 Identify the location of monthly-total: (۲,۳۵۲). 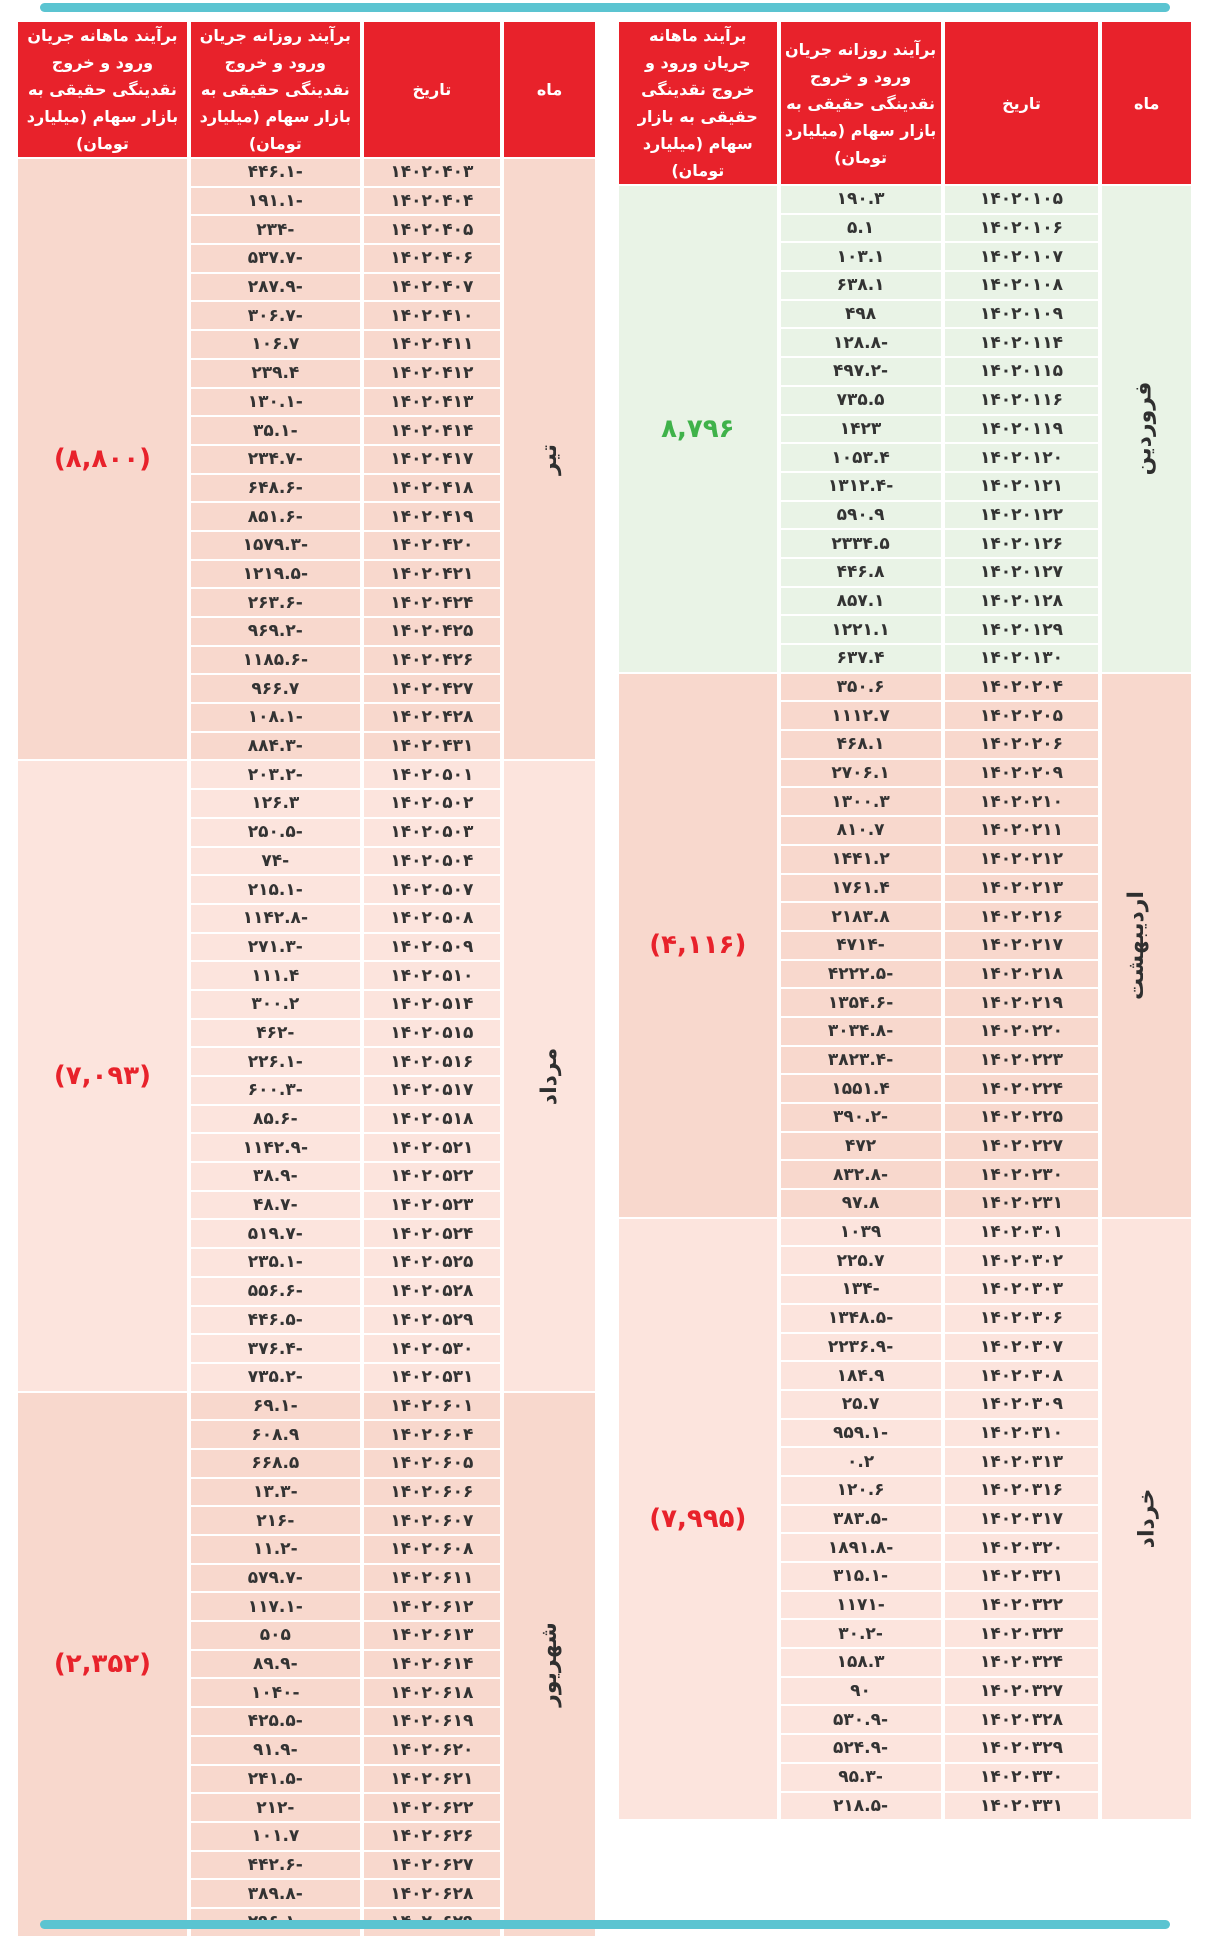
(102, 1664).